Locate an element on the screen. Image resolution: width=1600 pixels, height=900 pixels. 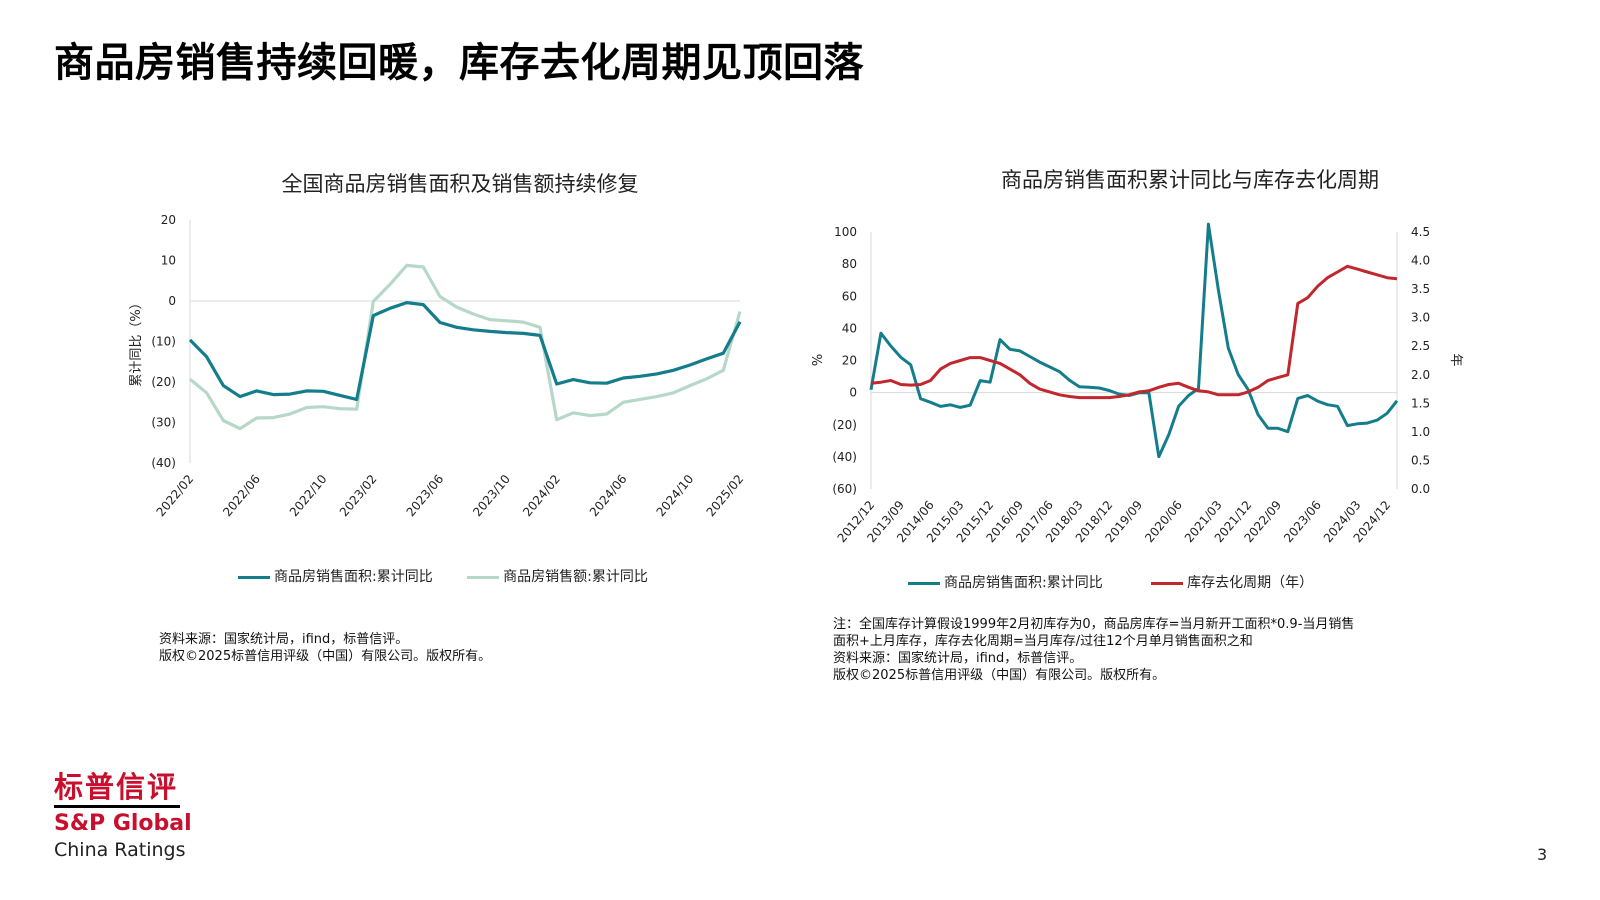
right-right-y-tick-label: 2.5 is located at coordinates (1420, 346).